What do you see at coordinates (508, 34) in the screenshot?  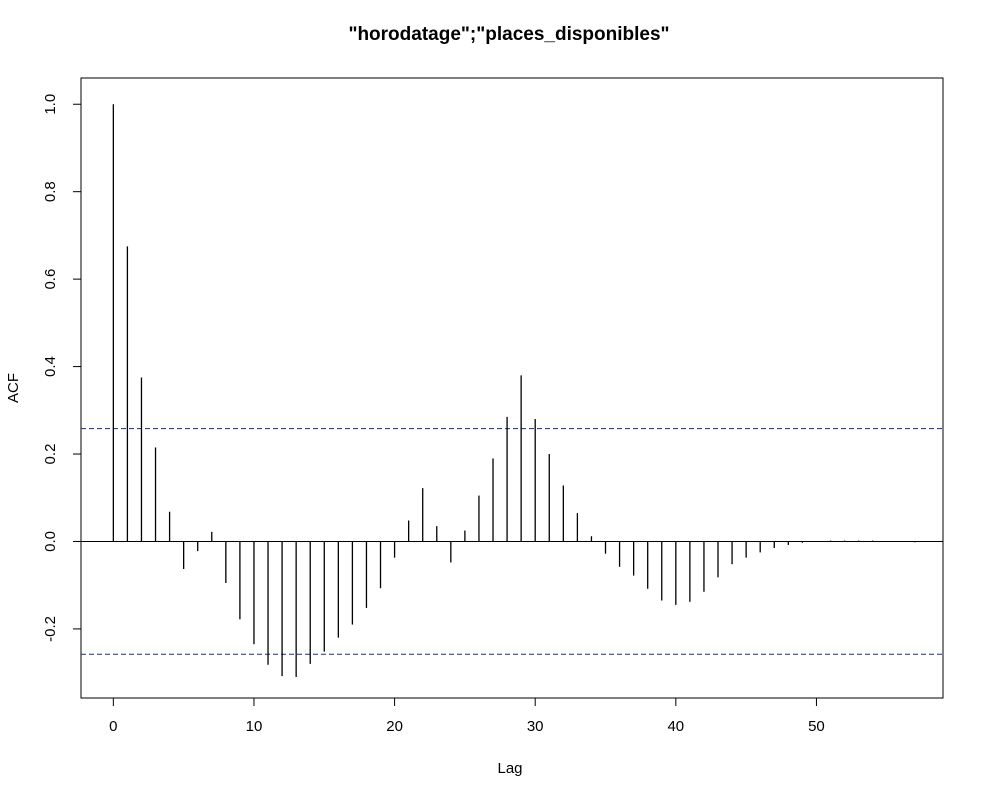 I see `chart-title: "horodatage";"places_disponibles"` at bounding box center [508, 34].